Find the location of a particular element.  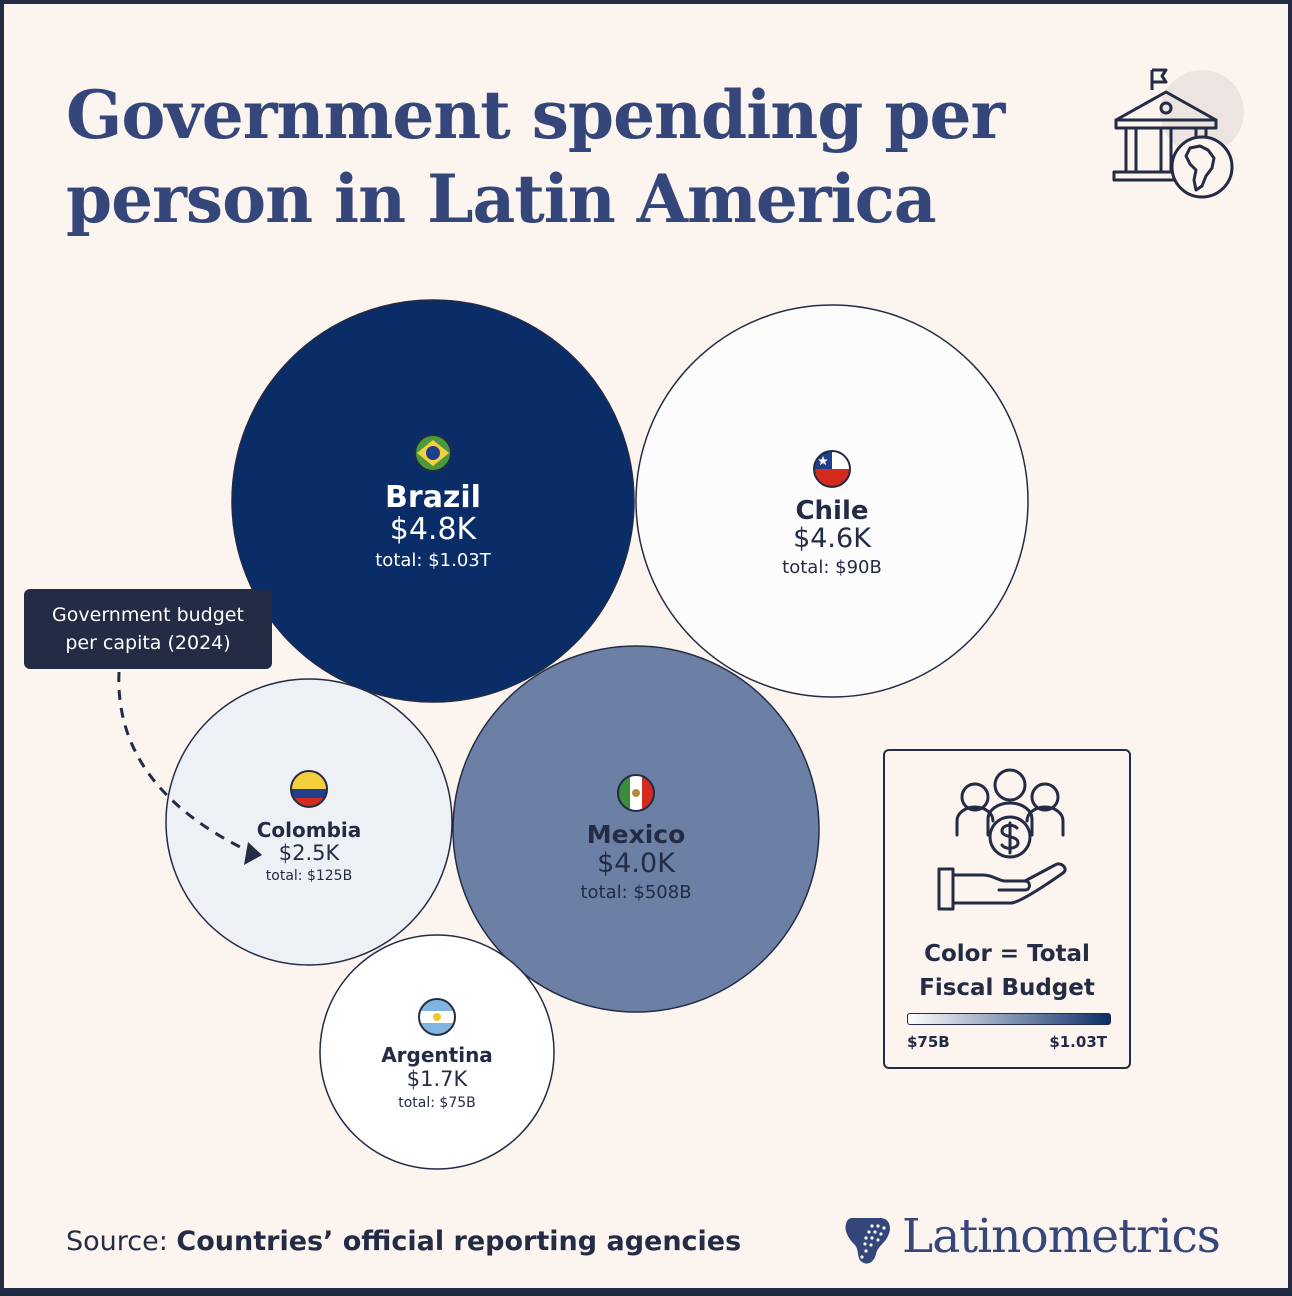

country-name-brazil: Brazil is located at coordinates (433, 497).